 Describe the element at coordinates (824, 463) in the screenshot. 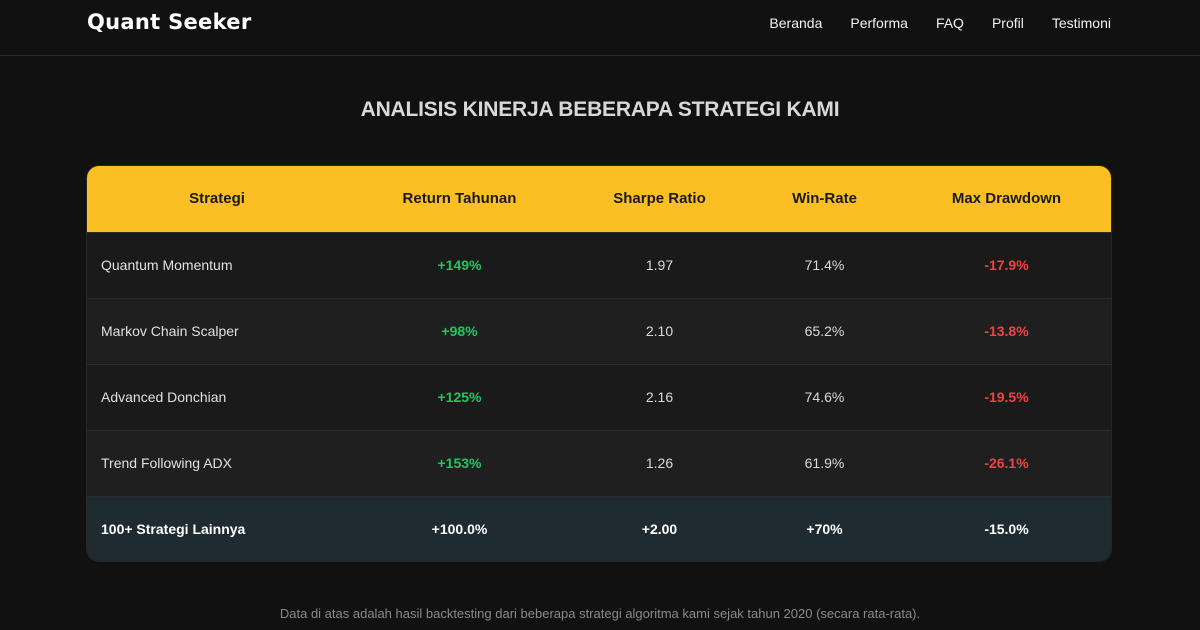

I see `win-rate: 61.9%` at that location.